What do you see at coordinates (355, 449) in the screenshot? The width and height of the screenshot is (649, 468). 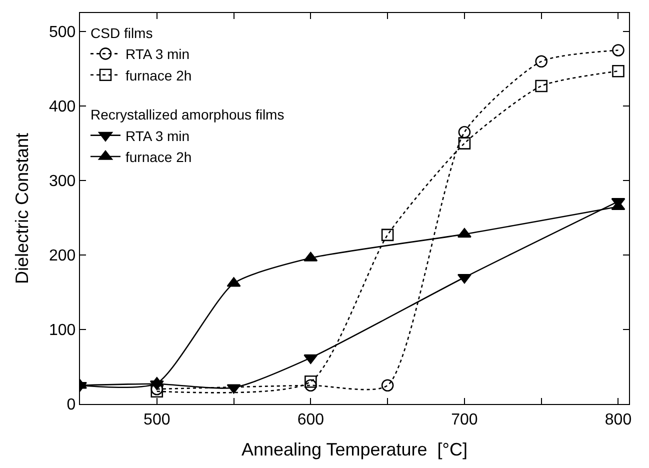 I see `x-axis-title: Annealing Temperature [°C]` at bounding box center [355, 449].